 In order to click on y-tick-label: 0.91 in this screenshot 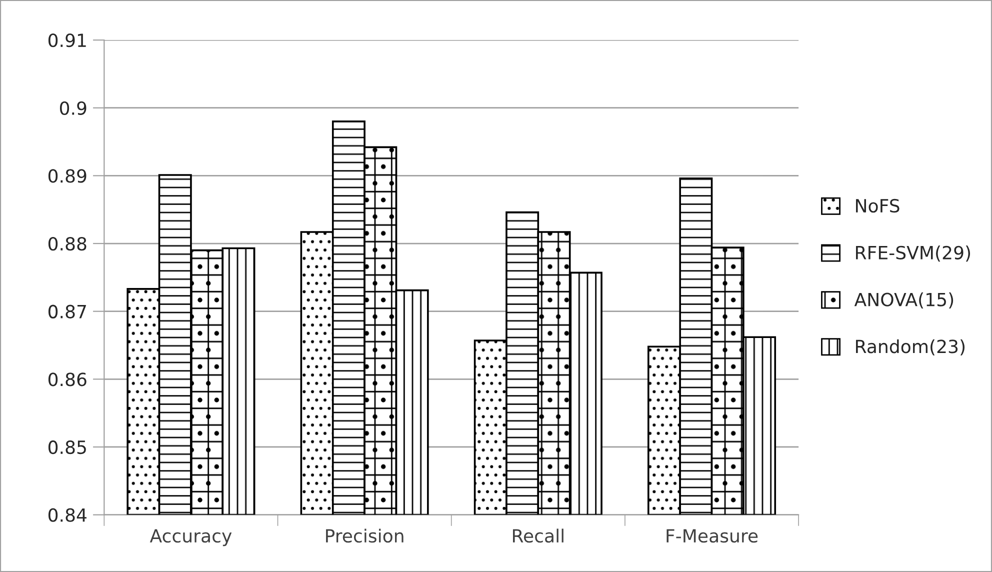, I will do `click(67, 41)`.